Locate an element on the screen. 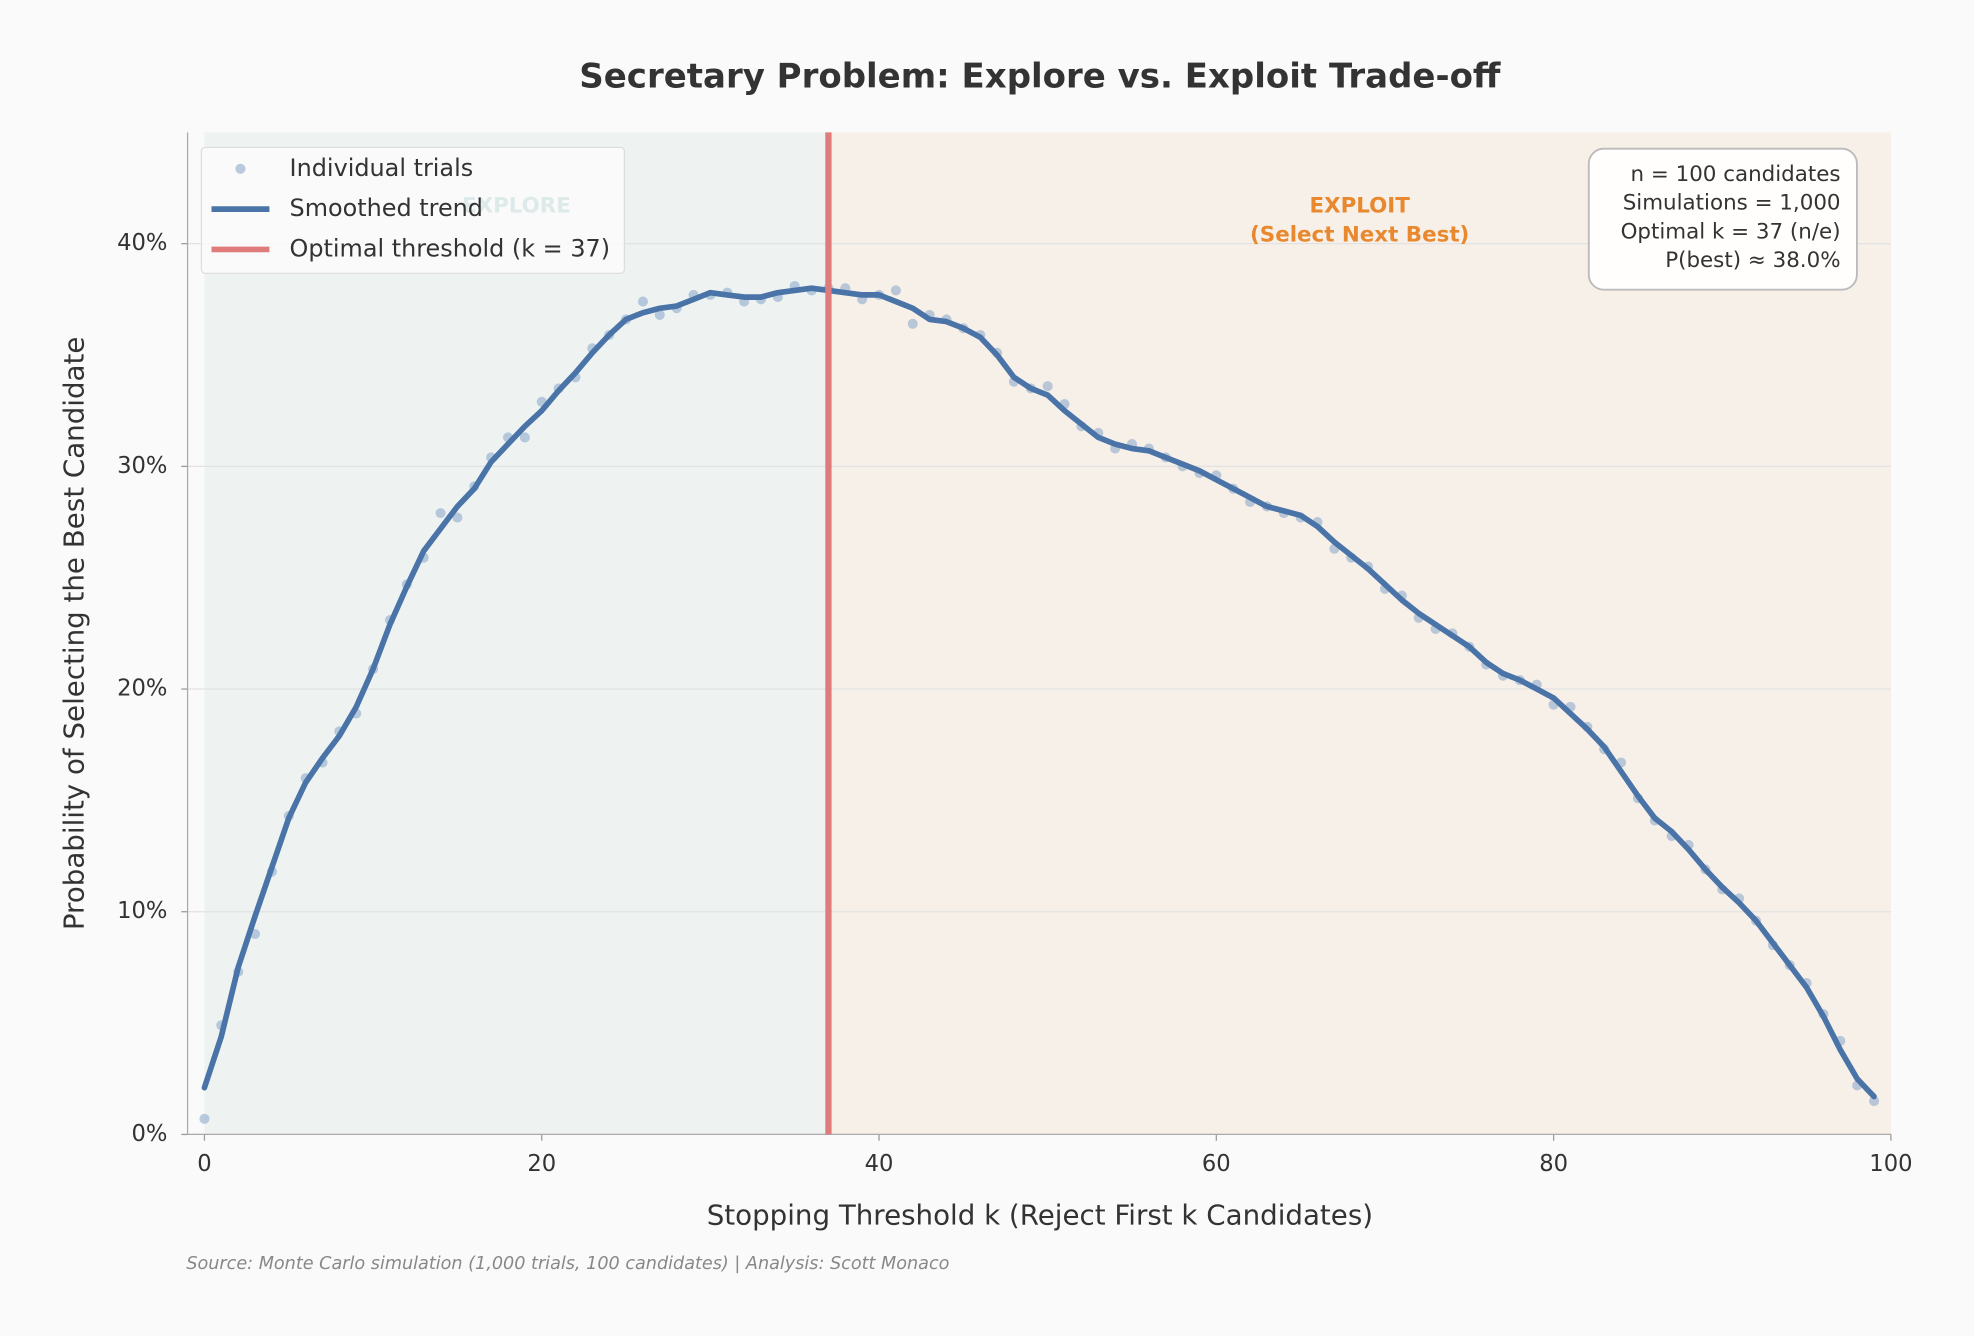  region-label: (Select Next Best) is located at coordinates (1359, 235).